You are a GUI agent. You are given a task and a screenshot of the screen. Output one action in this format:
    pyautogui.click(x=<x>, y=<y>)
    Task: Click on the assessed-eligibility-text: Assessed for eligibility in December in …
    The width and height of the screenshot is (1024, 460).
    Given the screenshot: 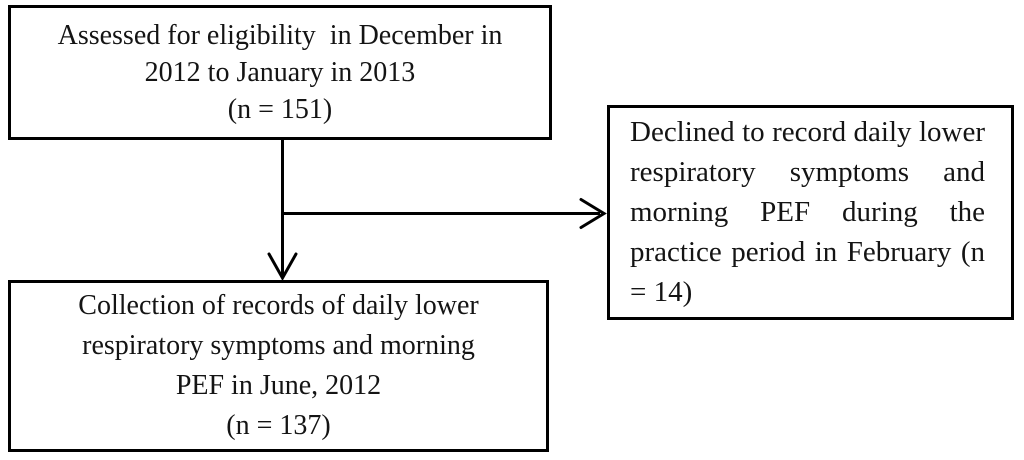 What is the action you would take?
    pyautogui.click(x=280, y=72)
    